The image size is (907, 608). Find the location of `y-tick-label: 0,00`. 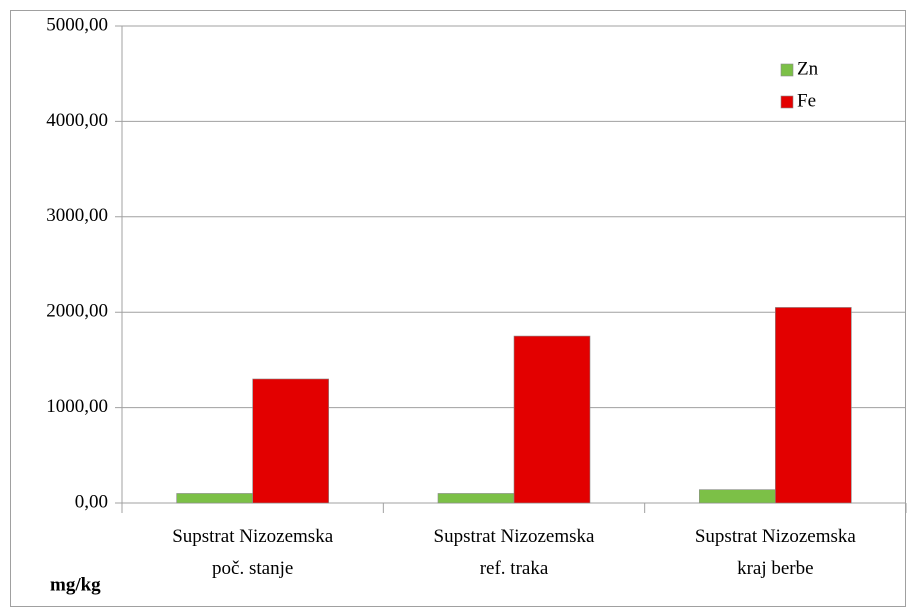

y-tick-label: 0,00 is located at coordinates (91, 501).